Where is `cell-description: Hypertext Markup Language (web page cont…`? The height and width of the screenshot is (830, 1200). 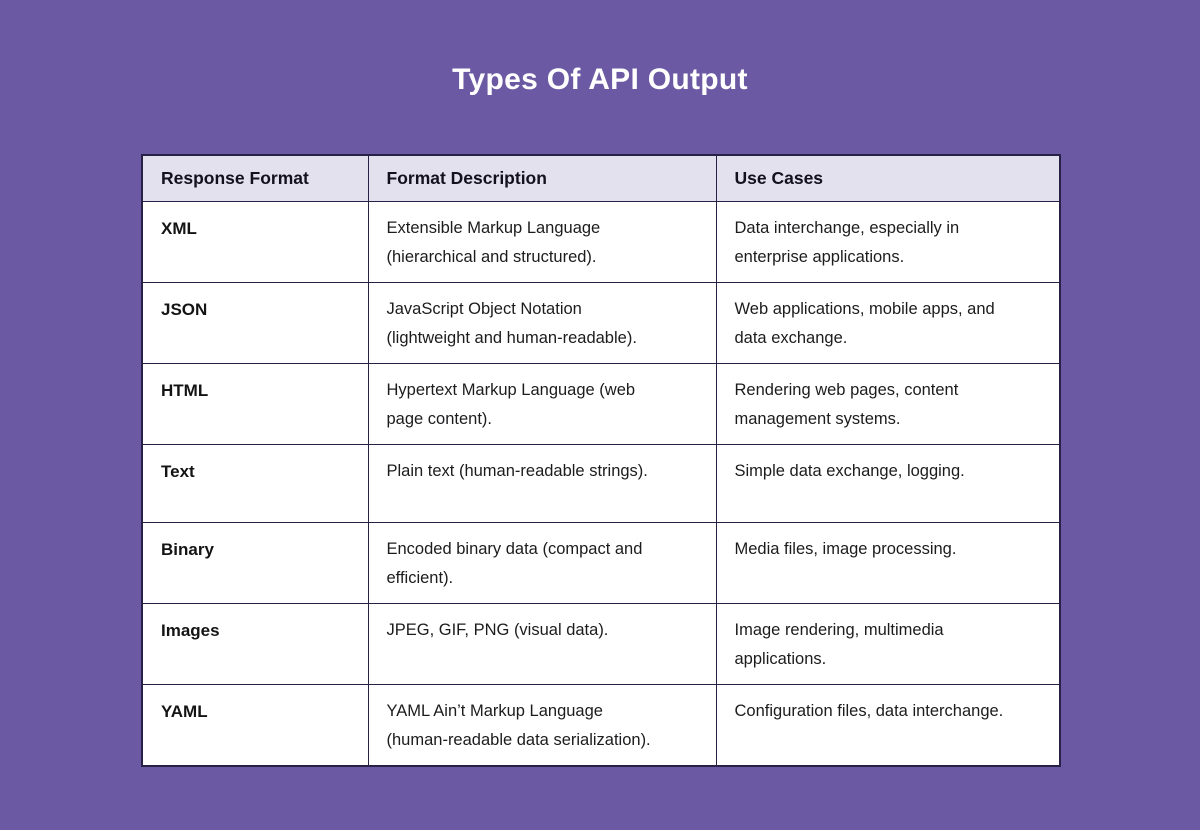
cell-description: Hypertext Markup Language (web page cont… is located at coordinates (542, 403).